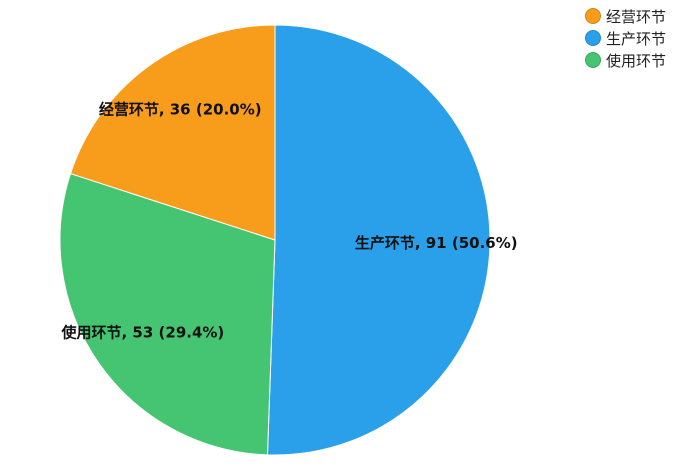 The height and width of the screenshot is (469, 700). What do you see at coordinates (436, 243) in the screenshot?
I see `slice-data-label: 生产环节, 91 (50.6%)` at bounding box center [436, 243].